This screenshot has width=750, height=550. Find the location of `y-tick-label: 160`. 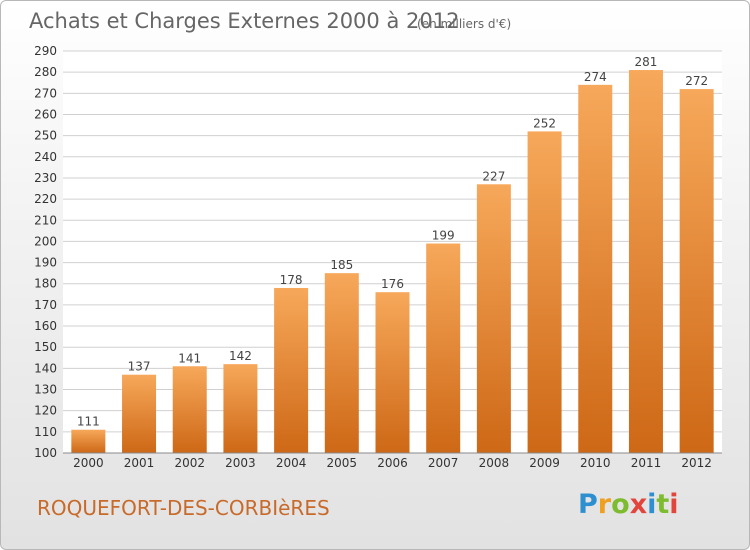

y-tick-label: 160 is located at coordinates (45, 326).